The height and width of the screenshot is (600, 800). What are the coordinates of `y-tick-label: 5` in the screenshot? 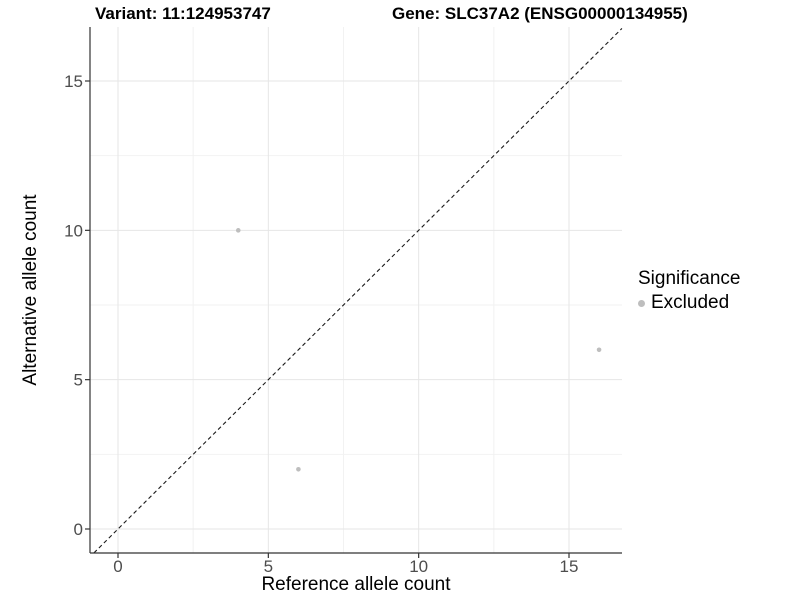 It's located at (78, 380).